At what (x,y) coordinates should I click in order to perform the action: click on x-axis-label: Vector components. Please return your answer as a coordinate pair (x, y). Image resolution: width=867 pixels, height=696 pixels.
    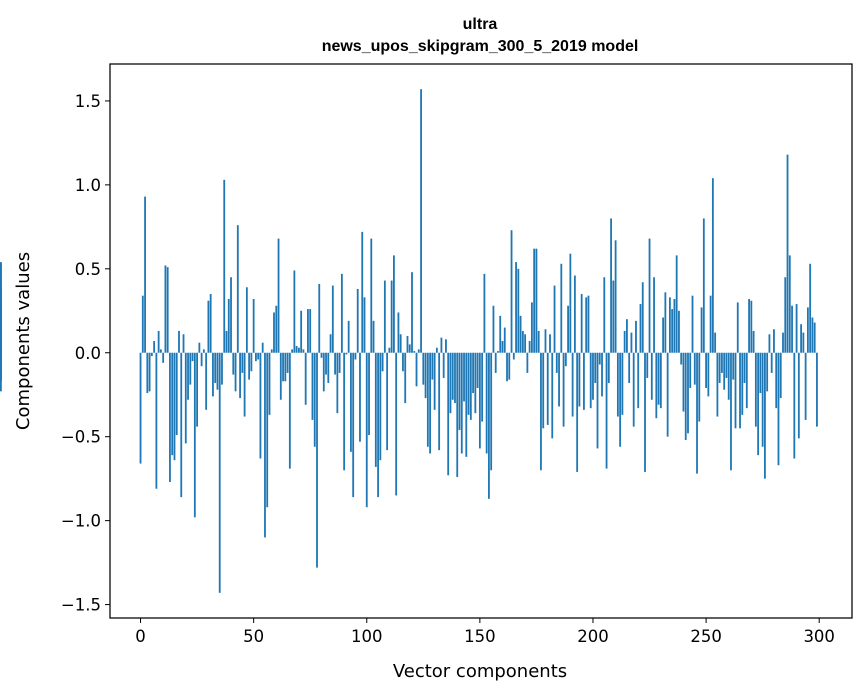
    Looking at the image, I should click on (480, 671).